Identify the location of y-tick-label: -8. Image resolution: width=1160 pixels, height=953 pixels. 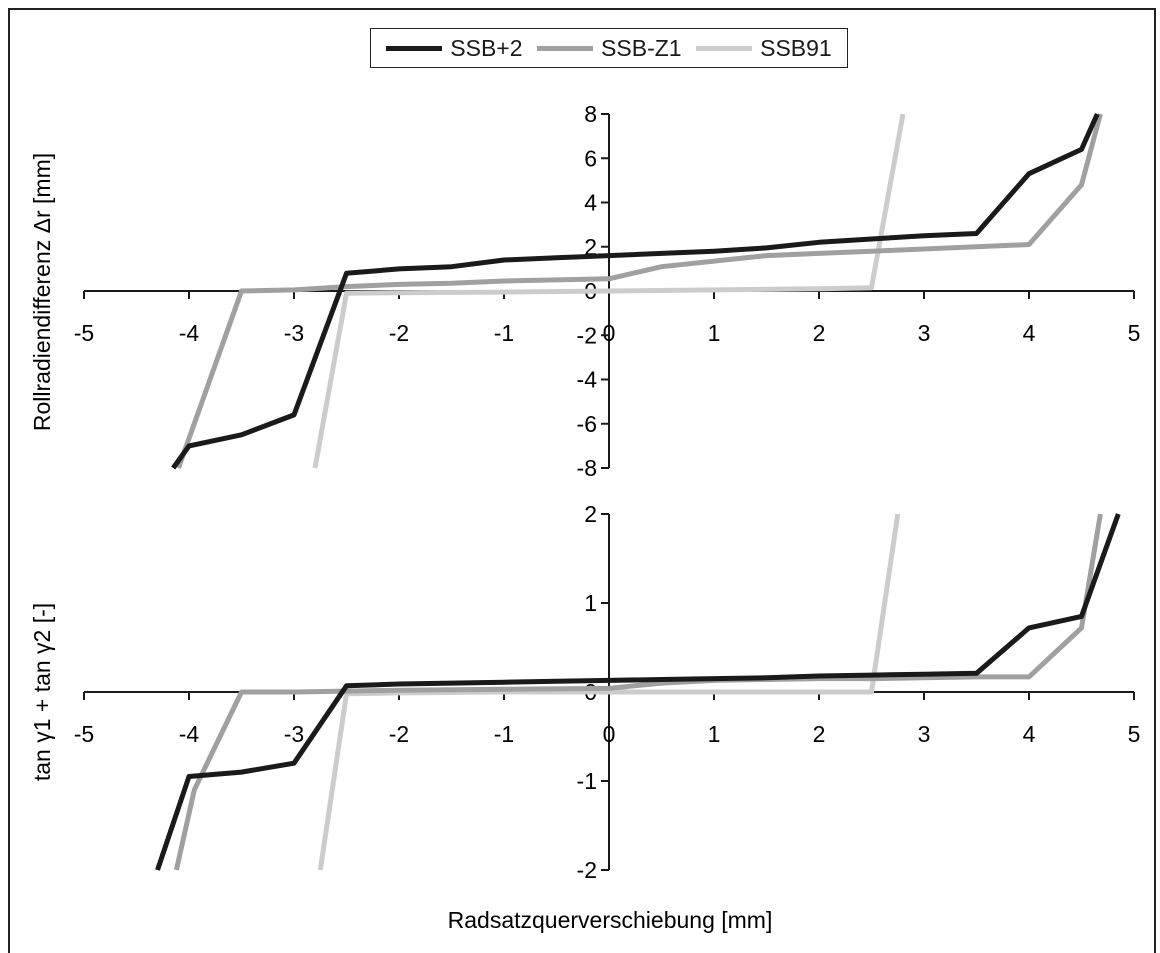
(587, 468).